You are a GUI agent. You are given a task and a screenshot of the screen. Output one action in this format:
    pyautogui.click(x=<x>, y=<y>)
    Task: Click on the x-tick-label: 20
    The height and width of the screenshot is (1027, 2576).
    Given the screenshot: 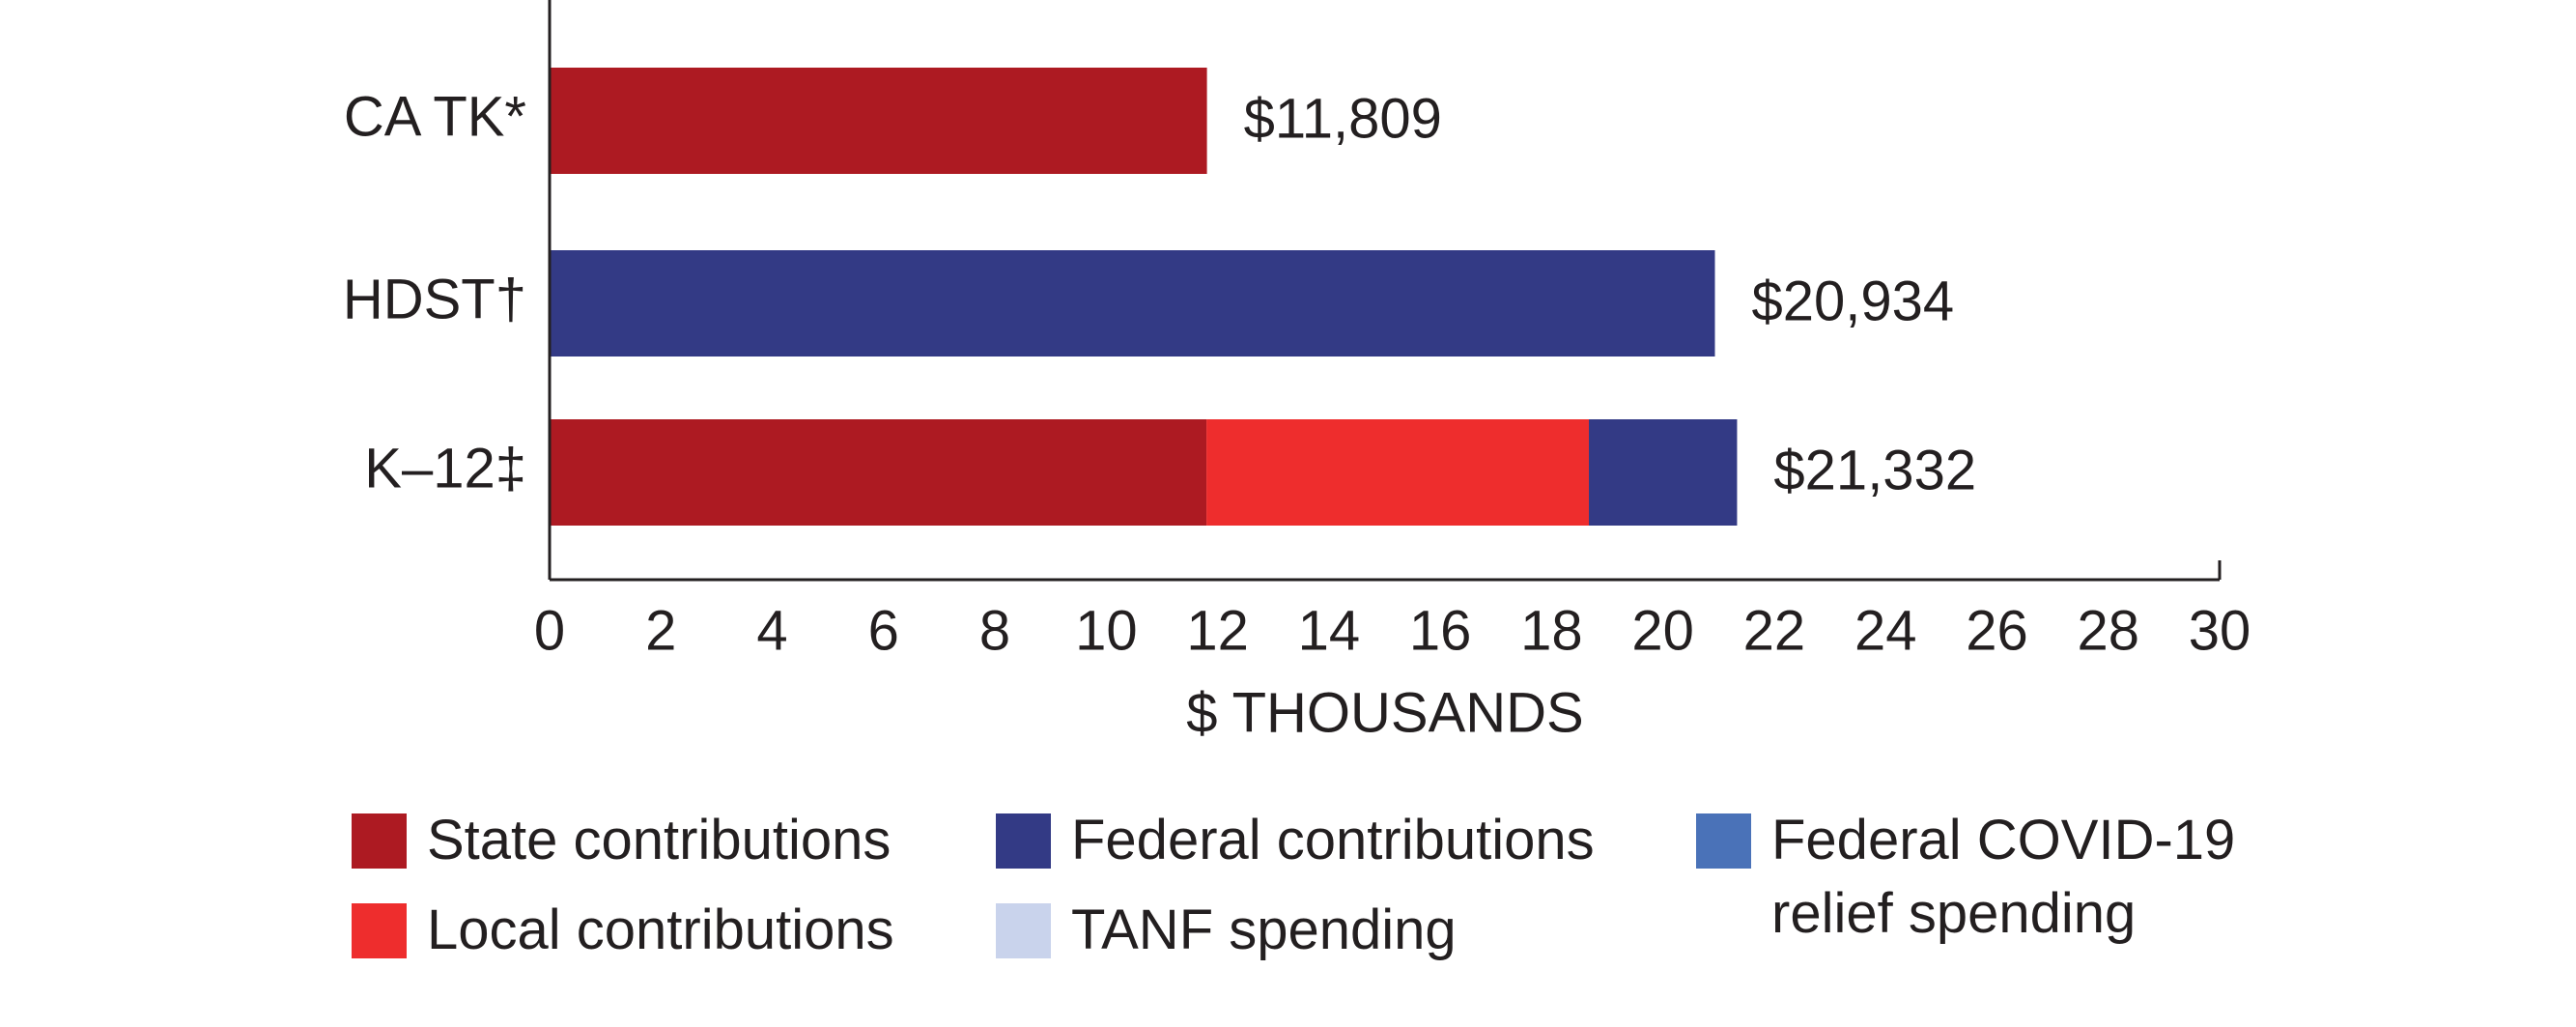 What is the action you would take?
    pyautogui.click(x=1662, y=630)
    